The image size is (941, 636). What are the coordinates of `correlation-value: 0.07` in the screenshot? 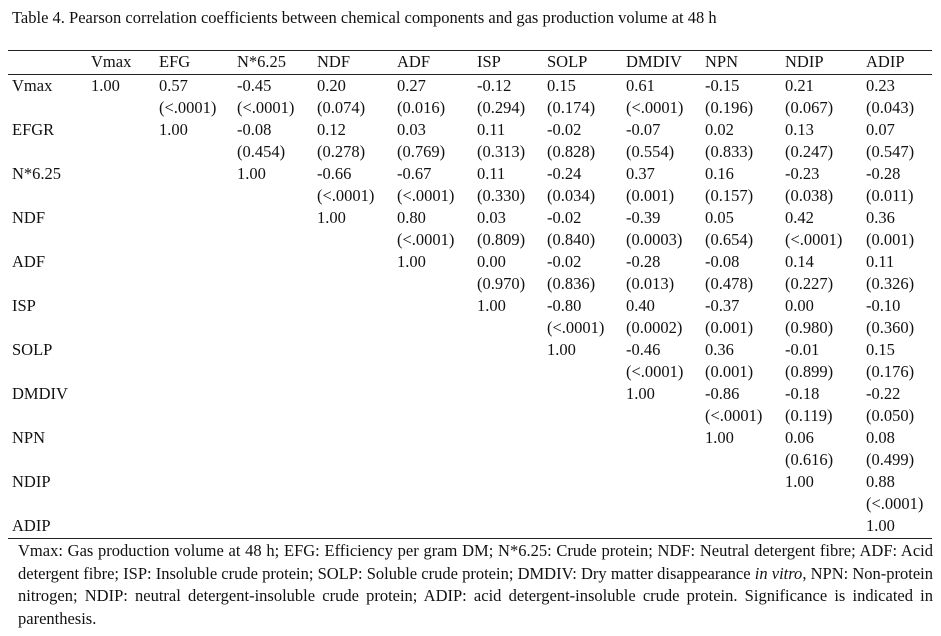 It's located at (880, 129).